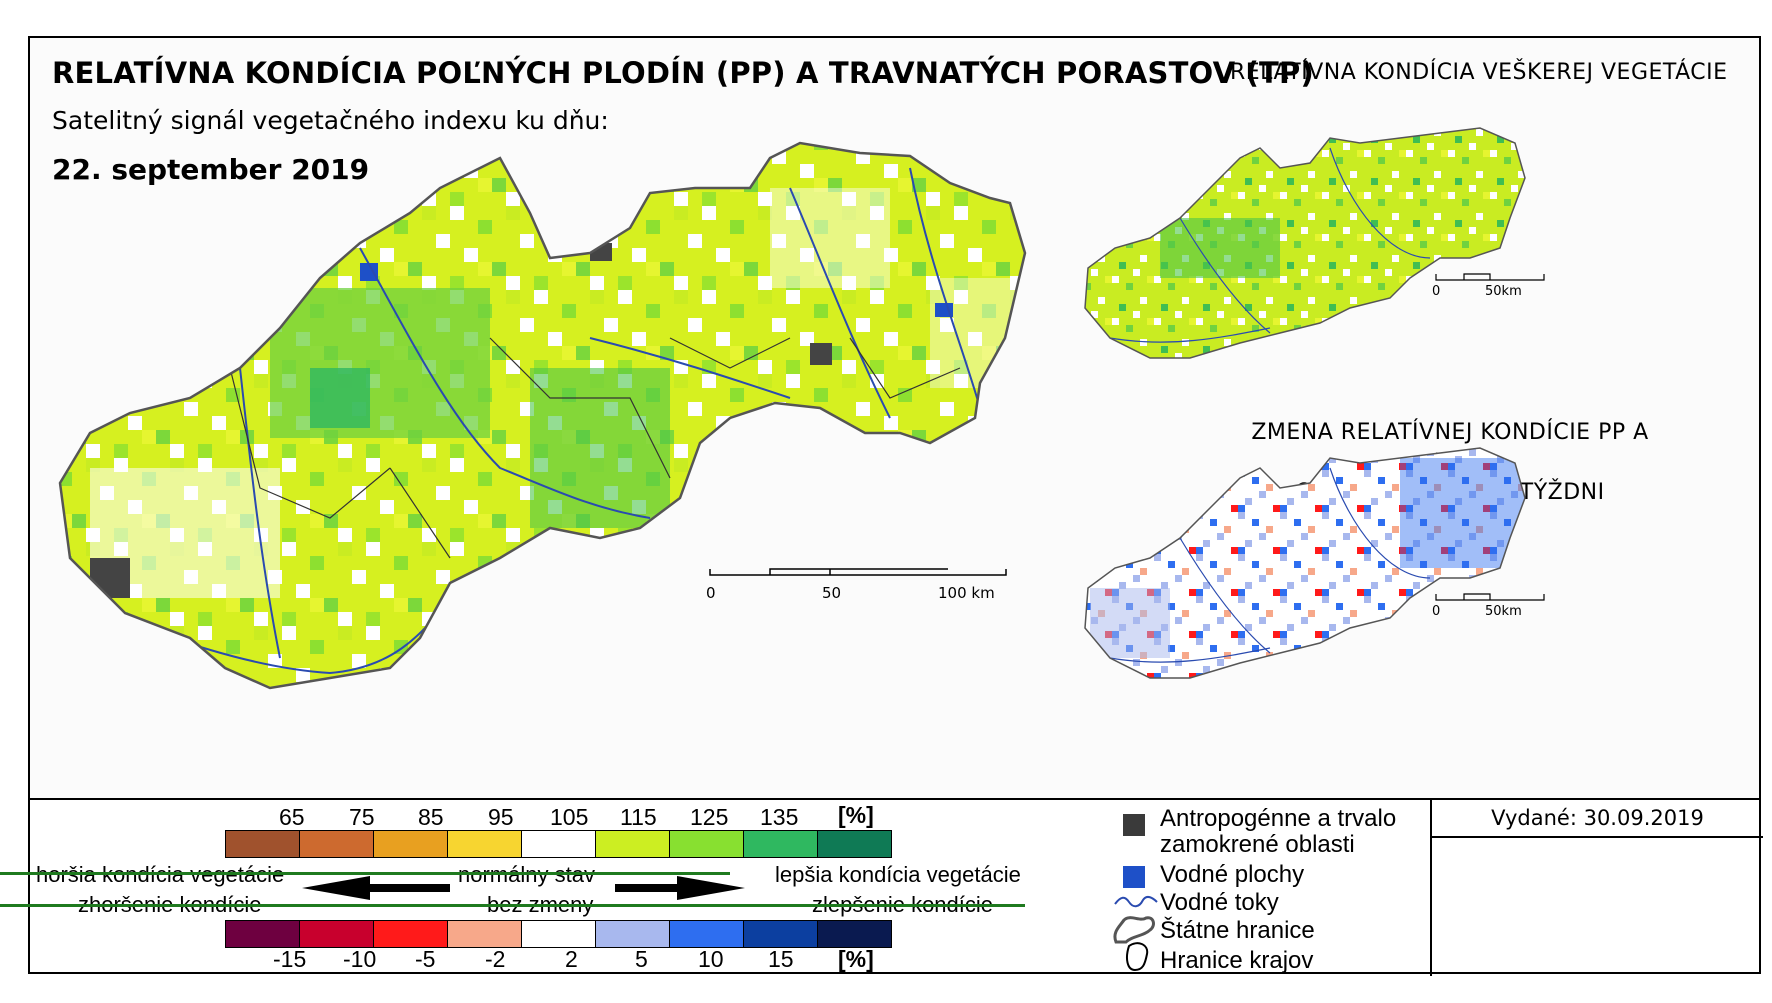  Describe the element at coordinates (711, 593) in the screenshot. I see `main-scale-zero: 0` at that location.